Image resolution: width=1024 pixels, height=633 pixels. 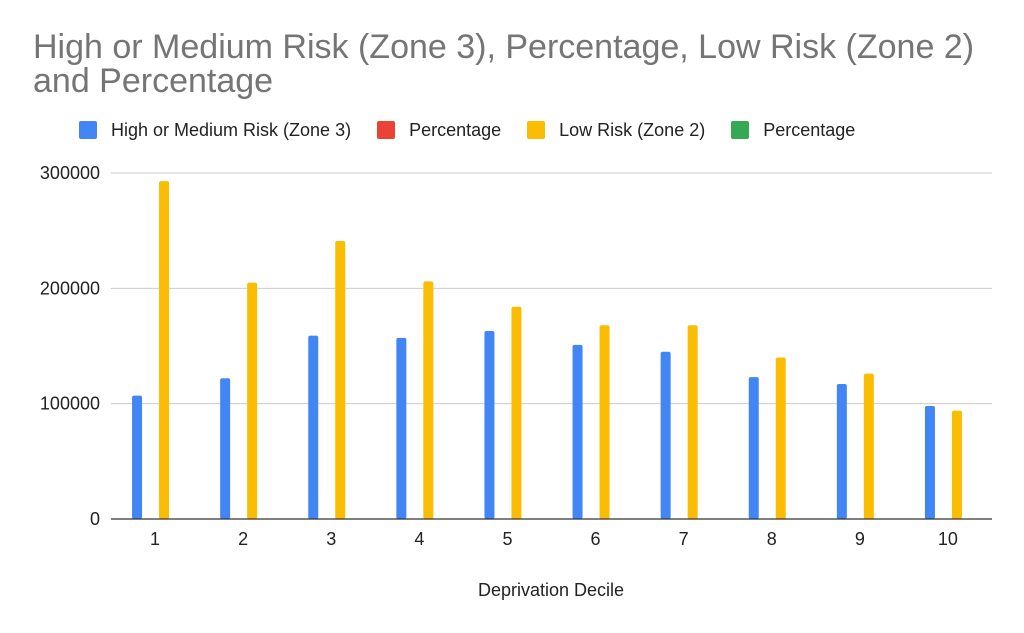 I want to click on y-tick-label: 200000, so click(x=70, y=288).